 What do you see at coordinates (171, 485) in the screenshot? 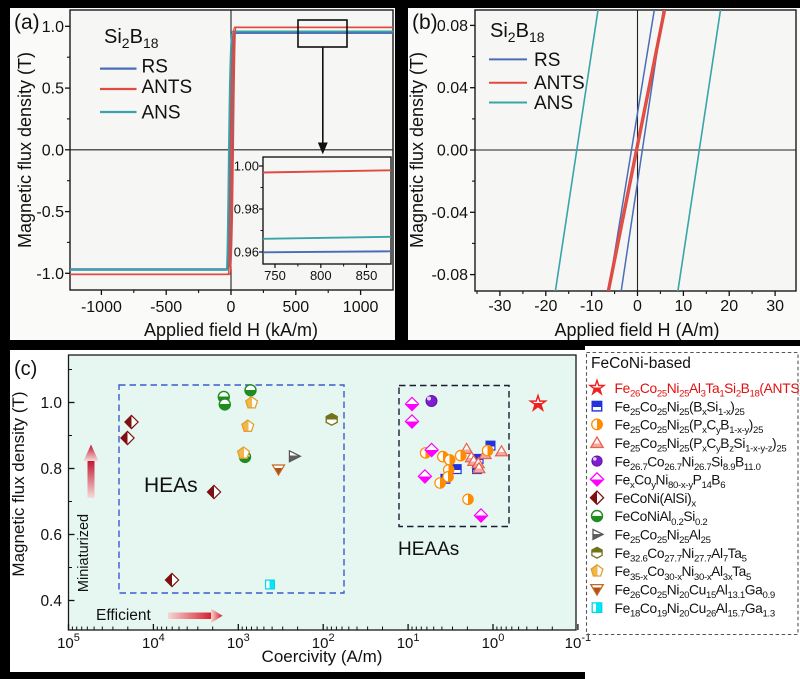
I see `svg-text: HEAs` at bounding box center [171, 485].